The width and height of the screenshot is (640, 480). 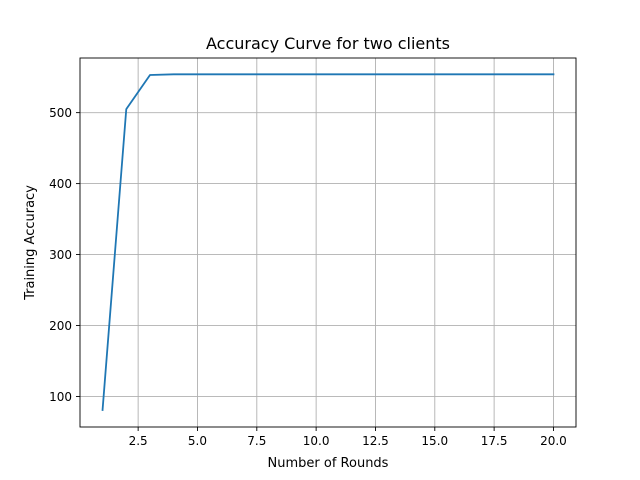 What do you see at coordinates (30, 243) in the screenshot?
I see `y-axis-label: Training Accuracy` at bounding box center [30, 243].